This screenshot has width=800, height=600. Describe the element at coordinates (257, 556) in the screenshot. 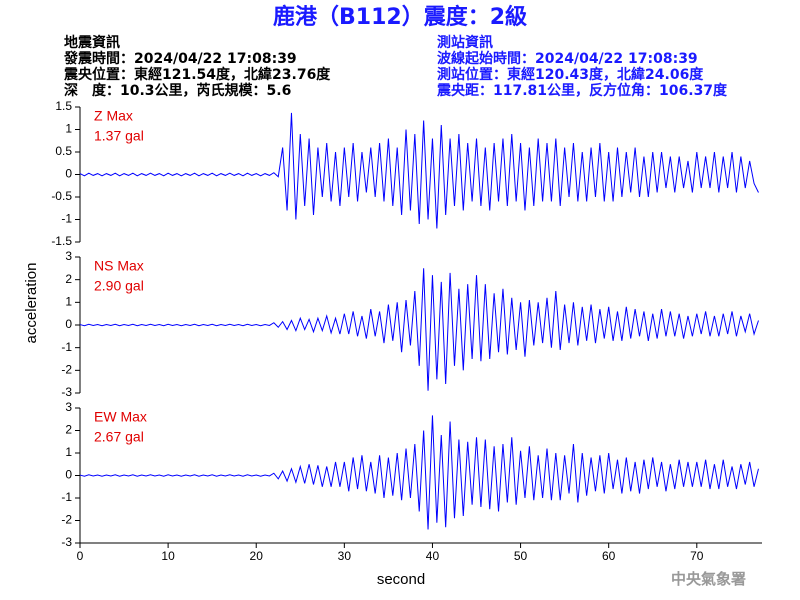

I see `x-tick-label: 20` at that location.